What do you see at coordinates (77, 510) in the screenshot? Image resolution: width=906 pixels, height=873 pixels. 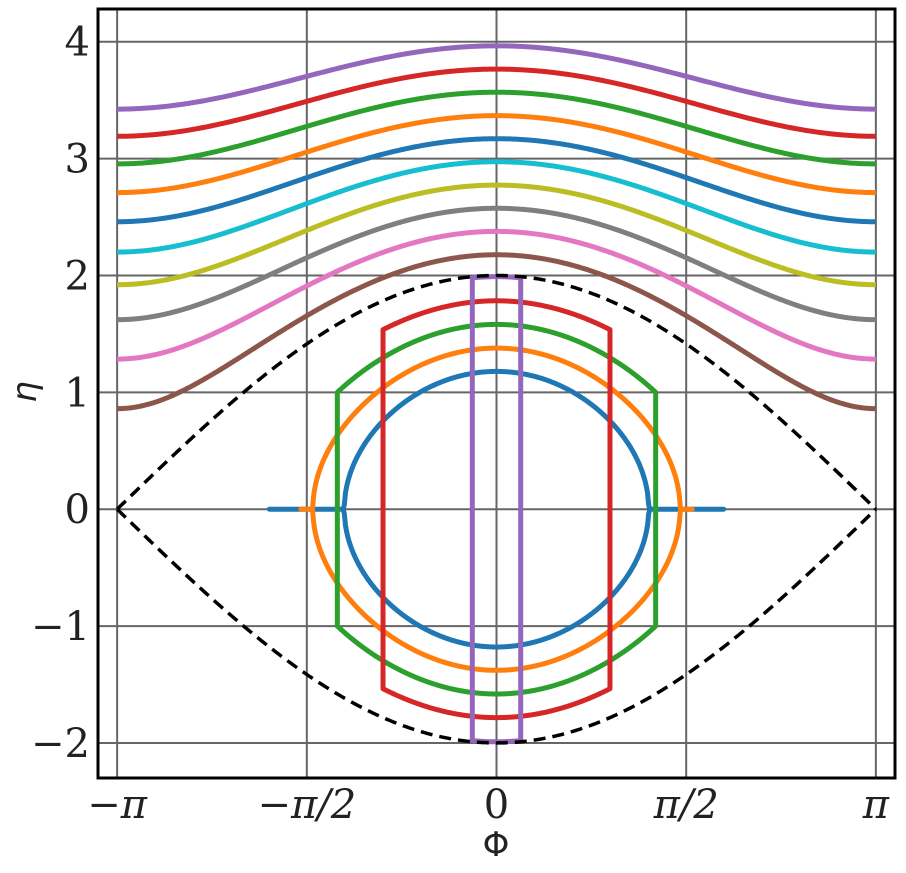 I see `y-tick-label: 0` at bounding box center [77, 510].